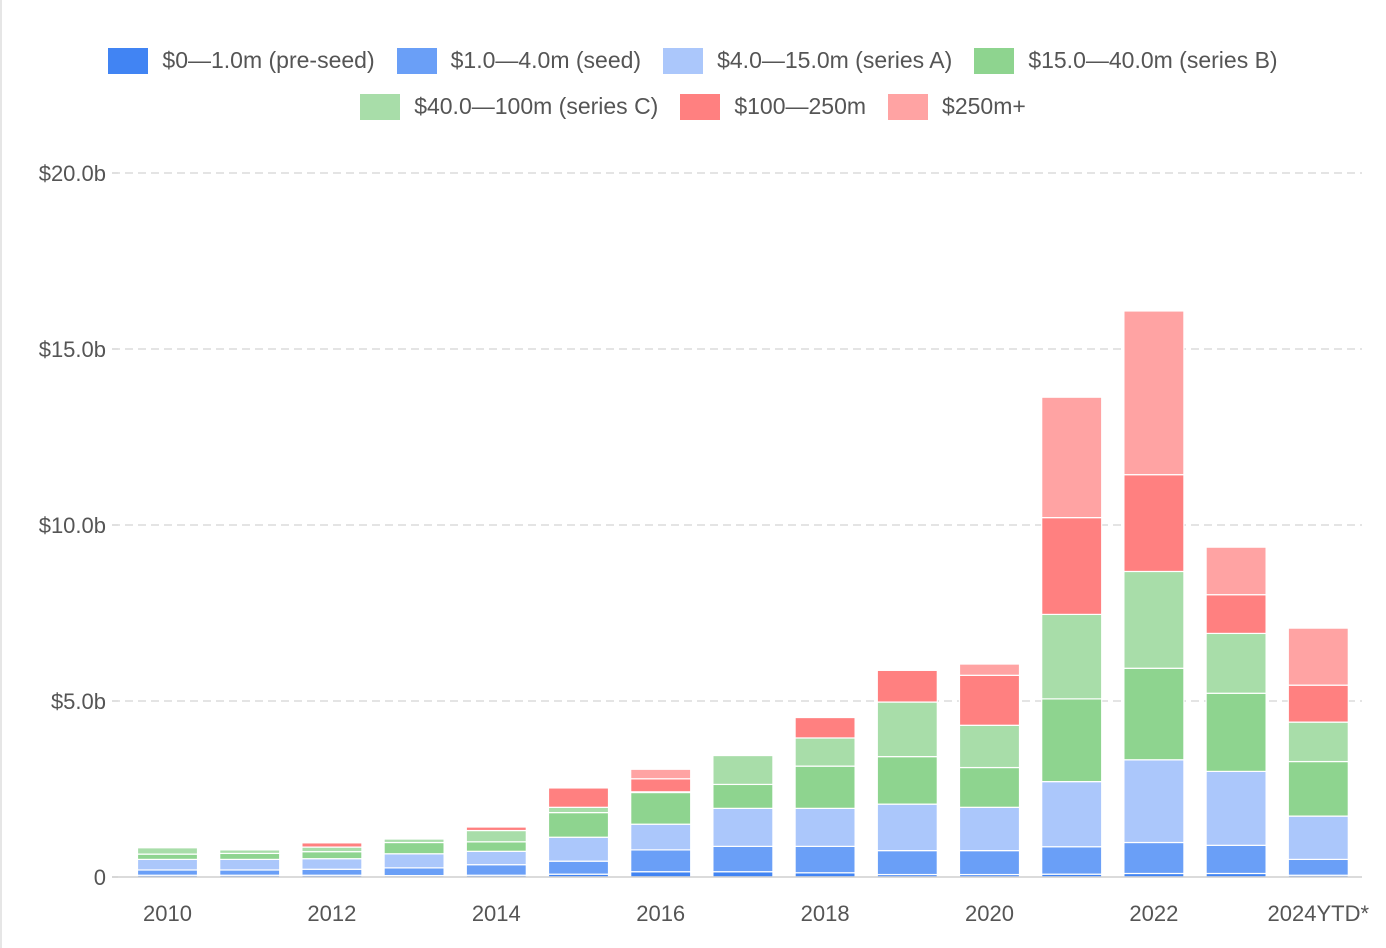 This screenshot has width=1386, height=948. I want to click on x-tick-label: 2016, so click(660, 913).